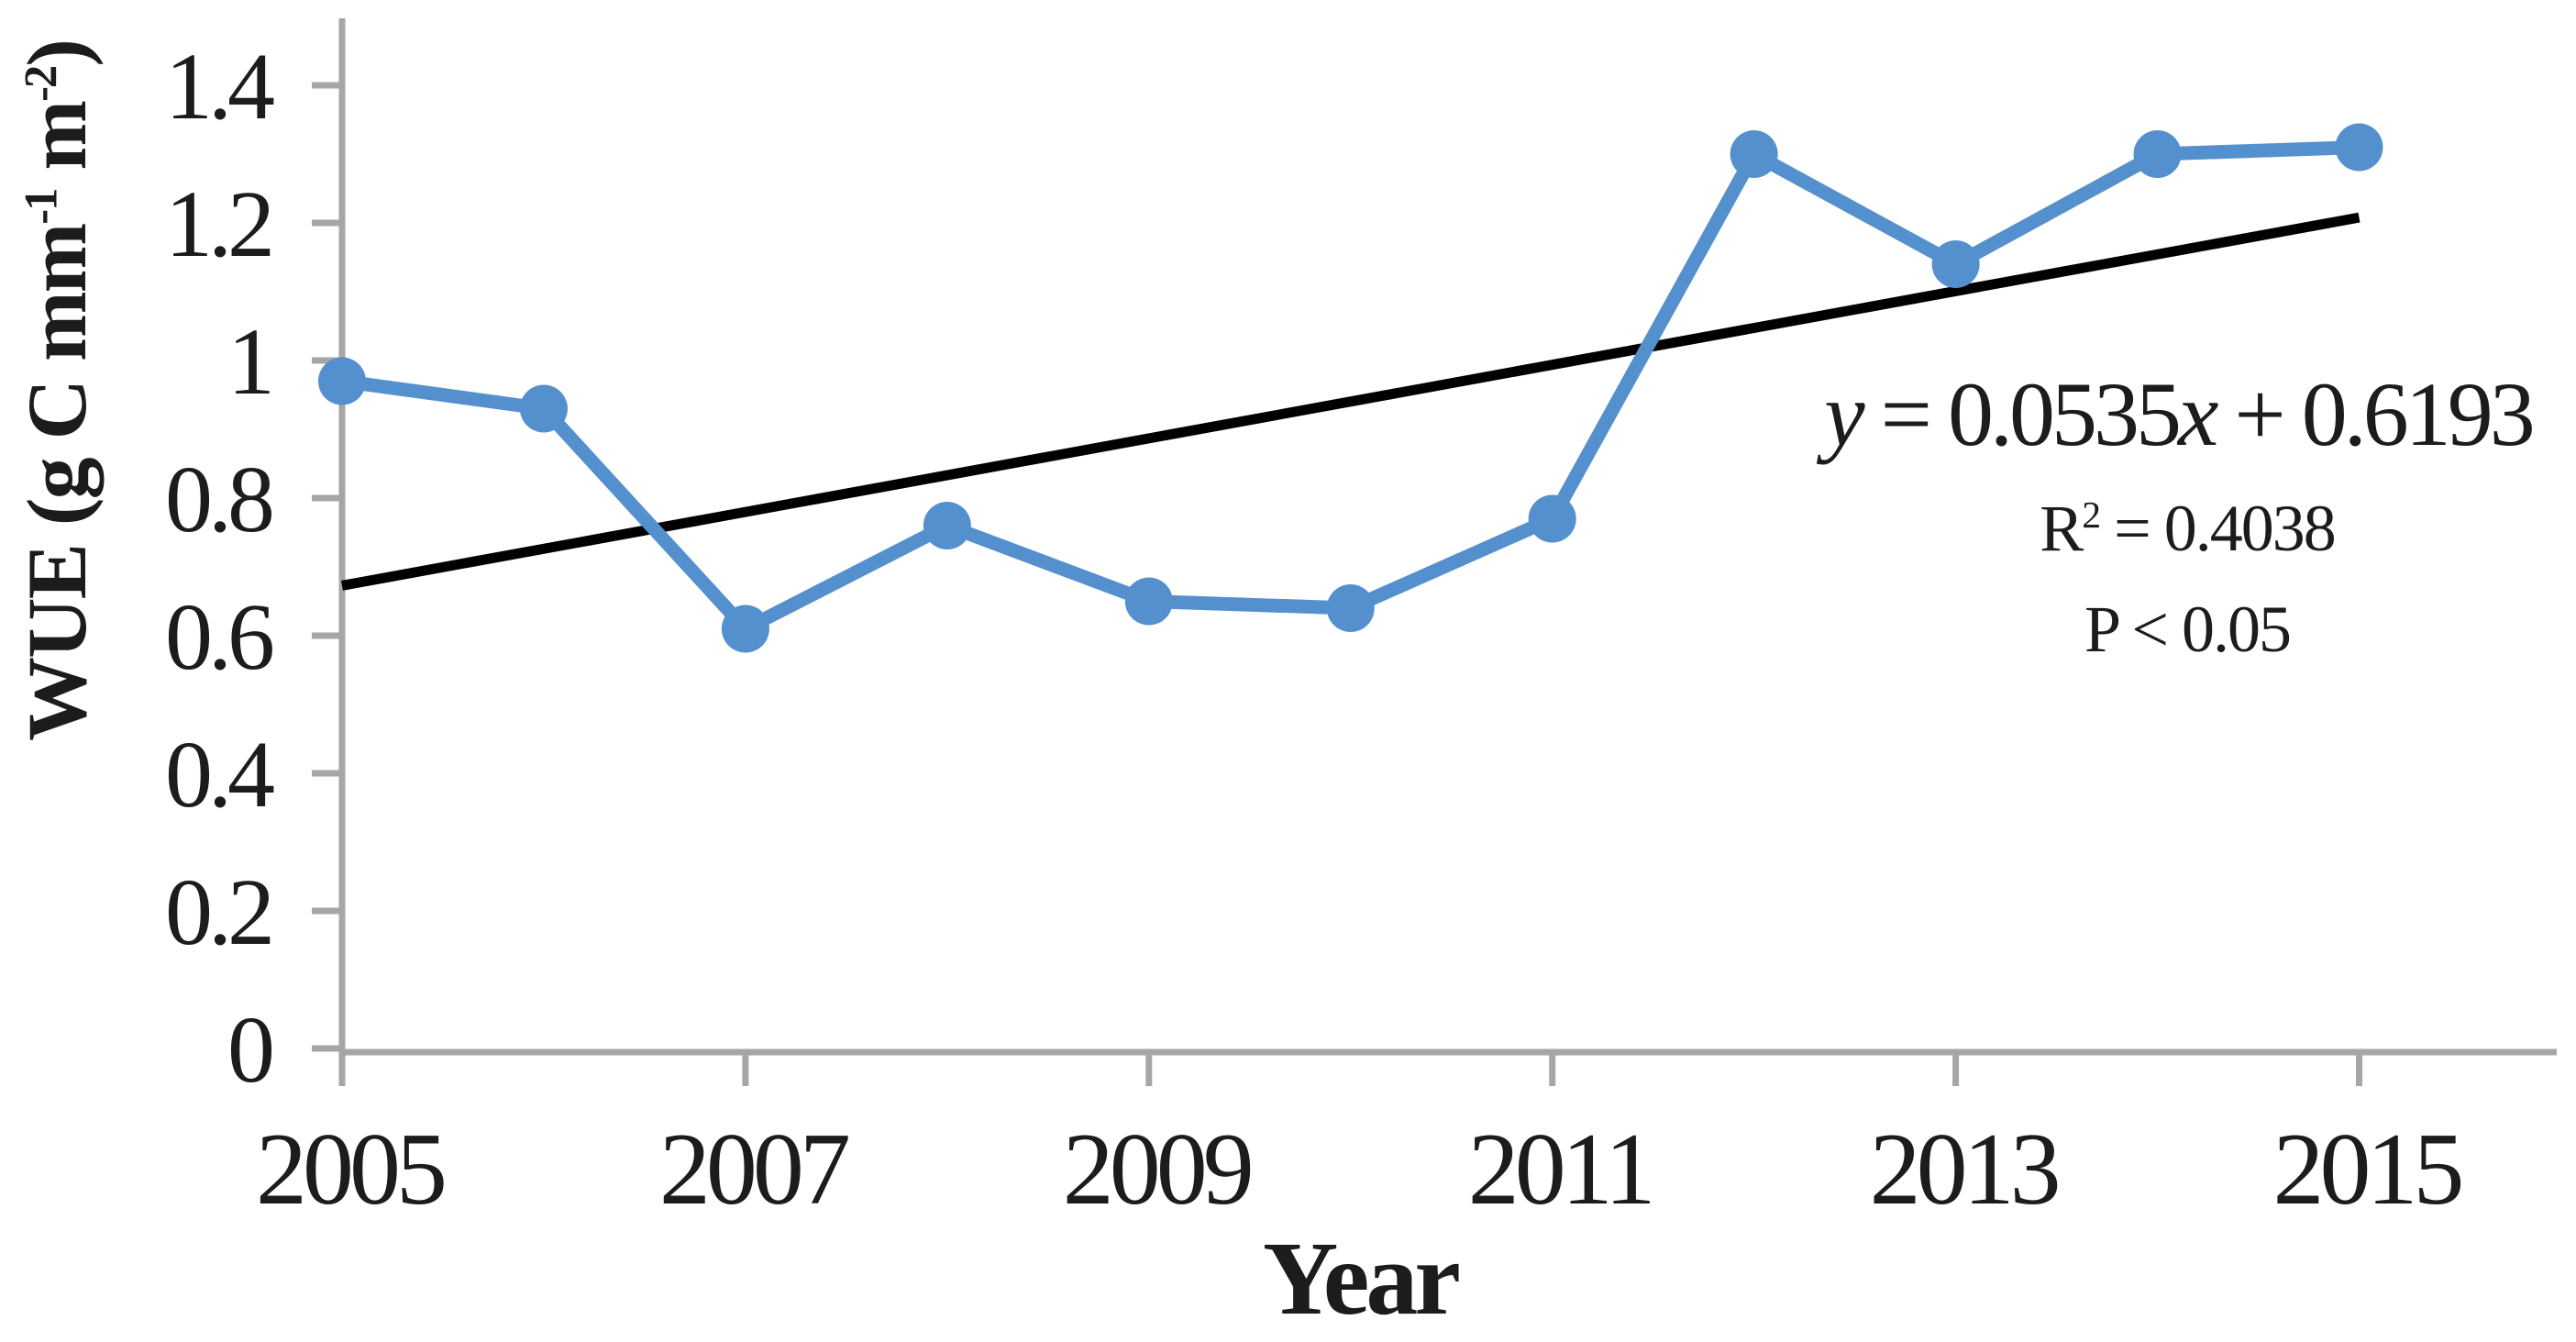 This screenshot has height=1342, width=2576. What do you see at coordinates (249, 1050) in the screenshot?
I see `y-tick-label: 0` at bounding box center [249, 1050].